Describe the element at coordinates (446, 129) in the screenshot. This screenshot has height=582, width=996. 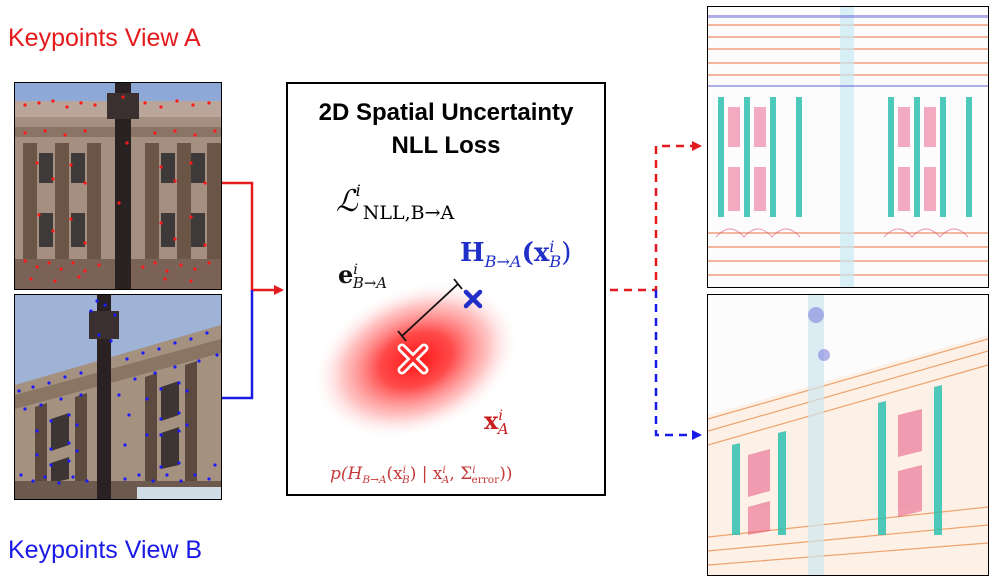
I see `panel-title: 2D Spatial Uncertainty NLL Loss` at that location.